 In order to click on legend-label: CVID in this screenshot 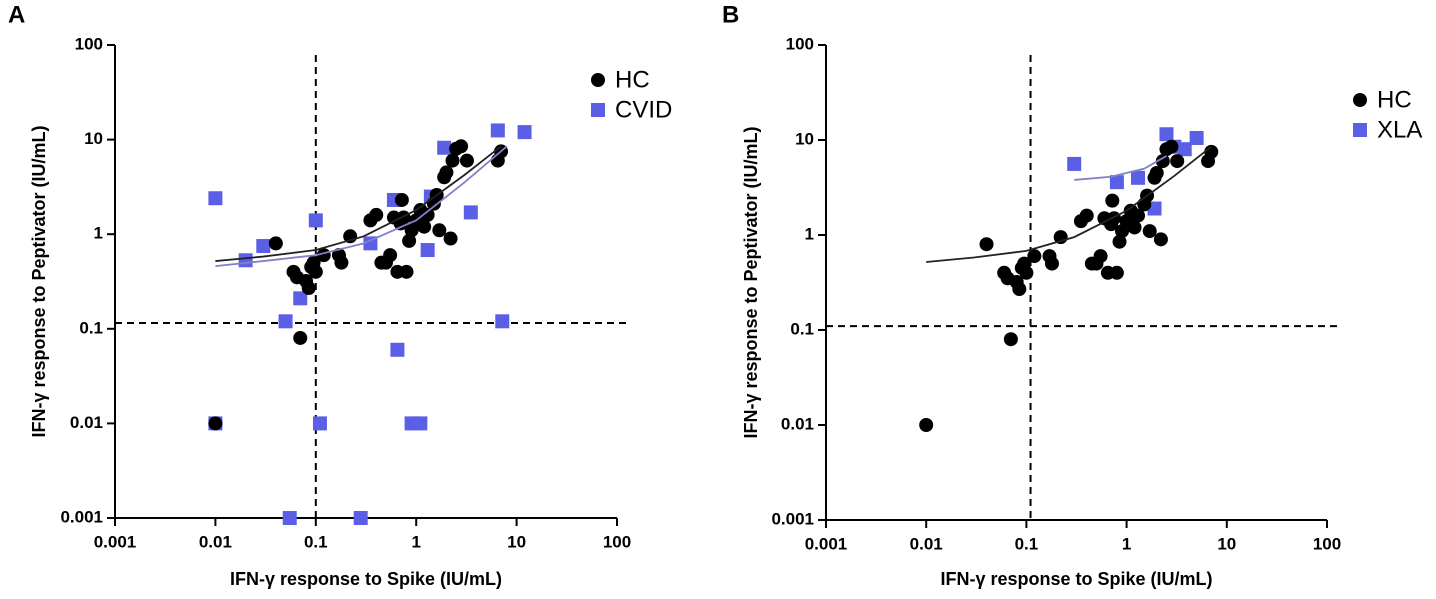, I will do `click(643, 109)`.